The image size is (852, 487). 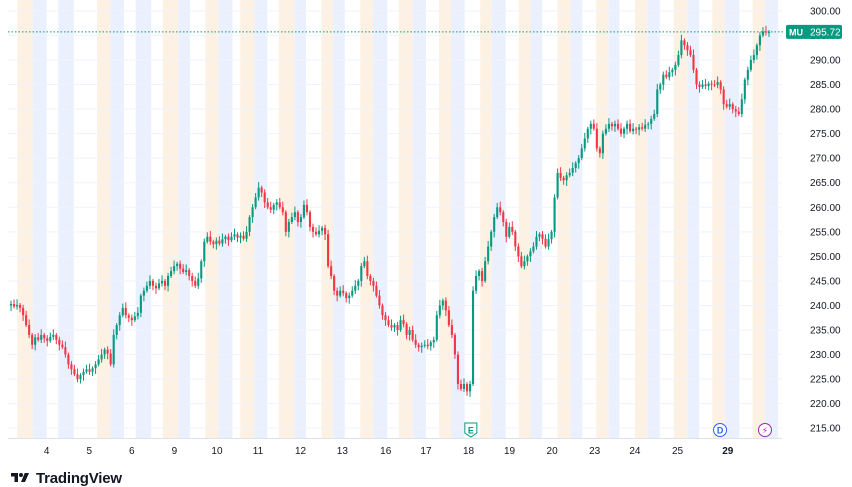 I want to click on price-axis-tick-label: 230.00, so click(x=825, y=355).